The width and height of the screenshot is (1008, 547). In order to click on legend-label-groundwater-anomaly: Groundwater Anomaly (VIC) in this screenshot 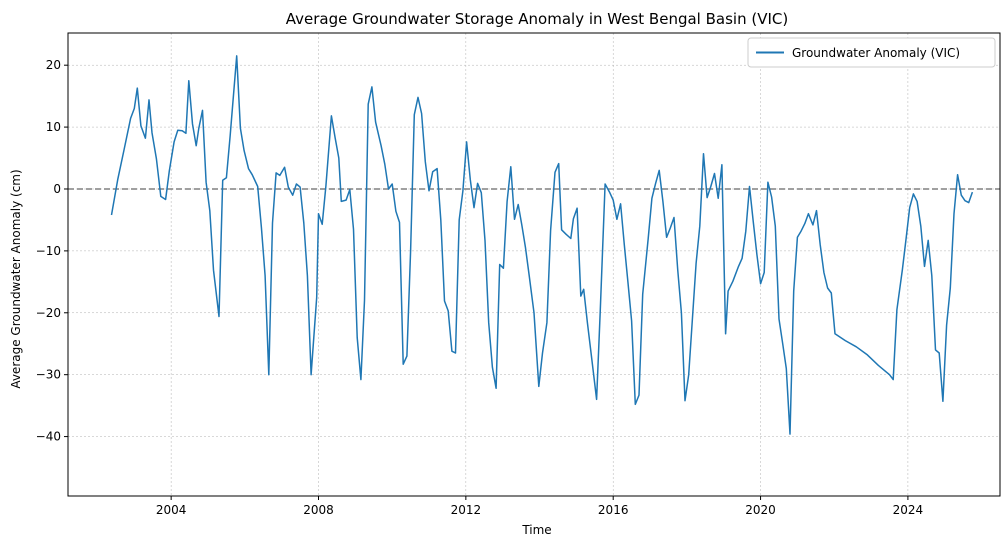, I will do `click(876, 53)`.